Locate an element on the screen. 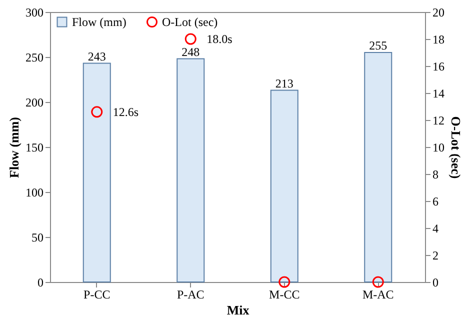 This screenshot has width=472, height=325. y2-axis-title: O-Lot (sec) is located at coordinates (456, 147).